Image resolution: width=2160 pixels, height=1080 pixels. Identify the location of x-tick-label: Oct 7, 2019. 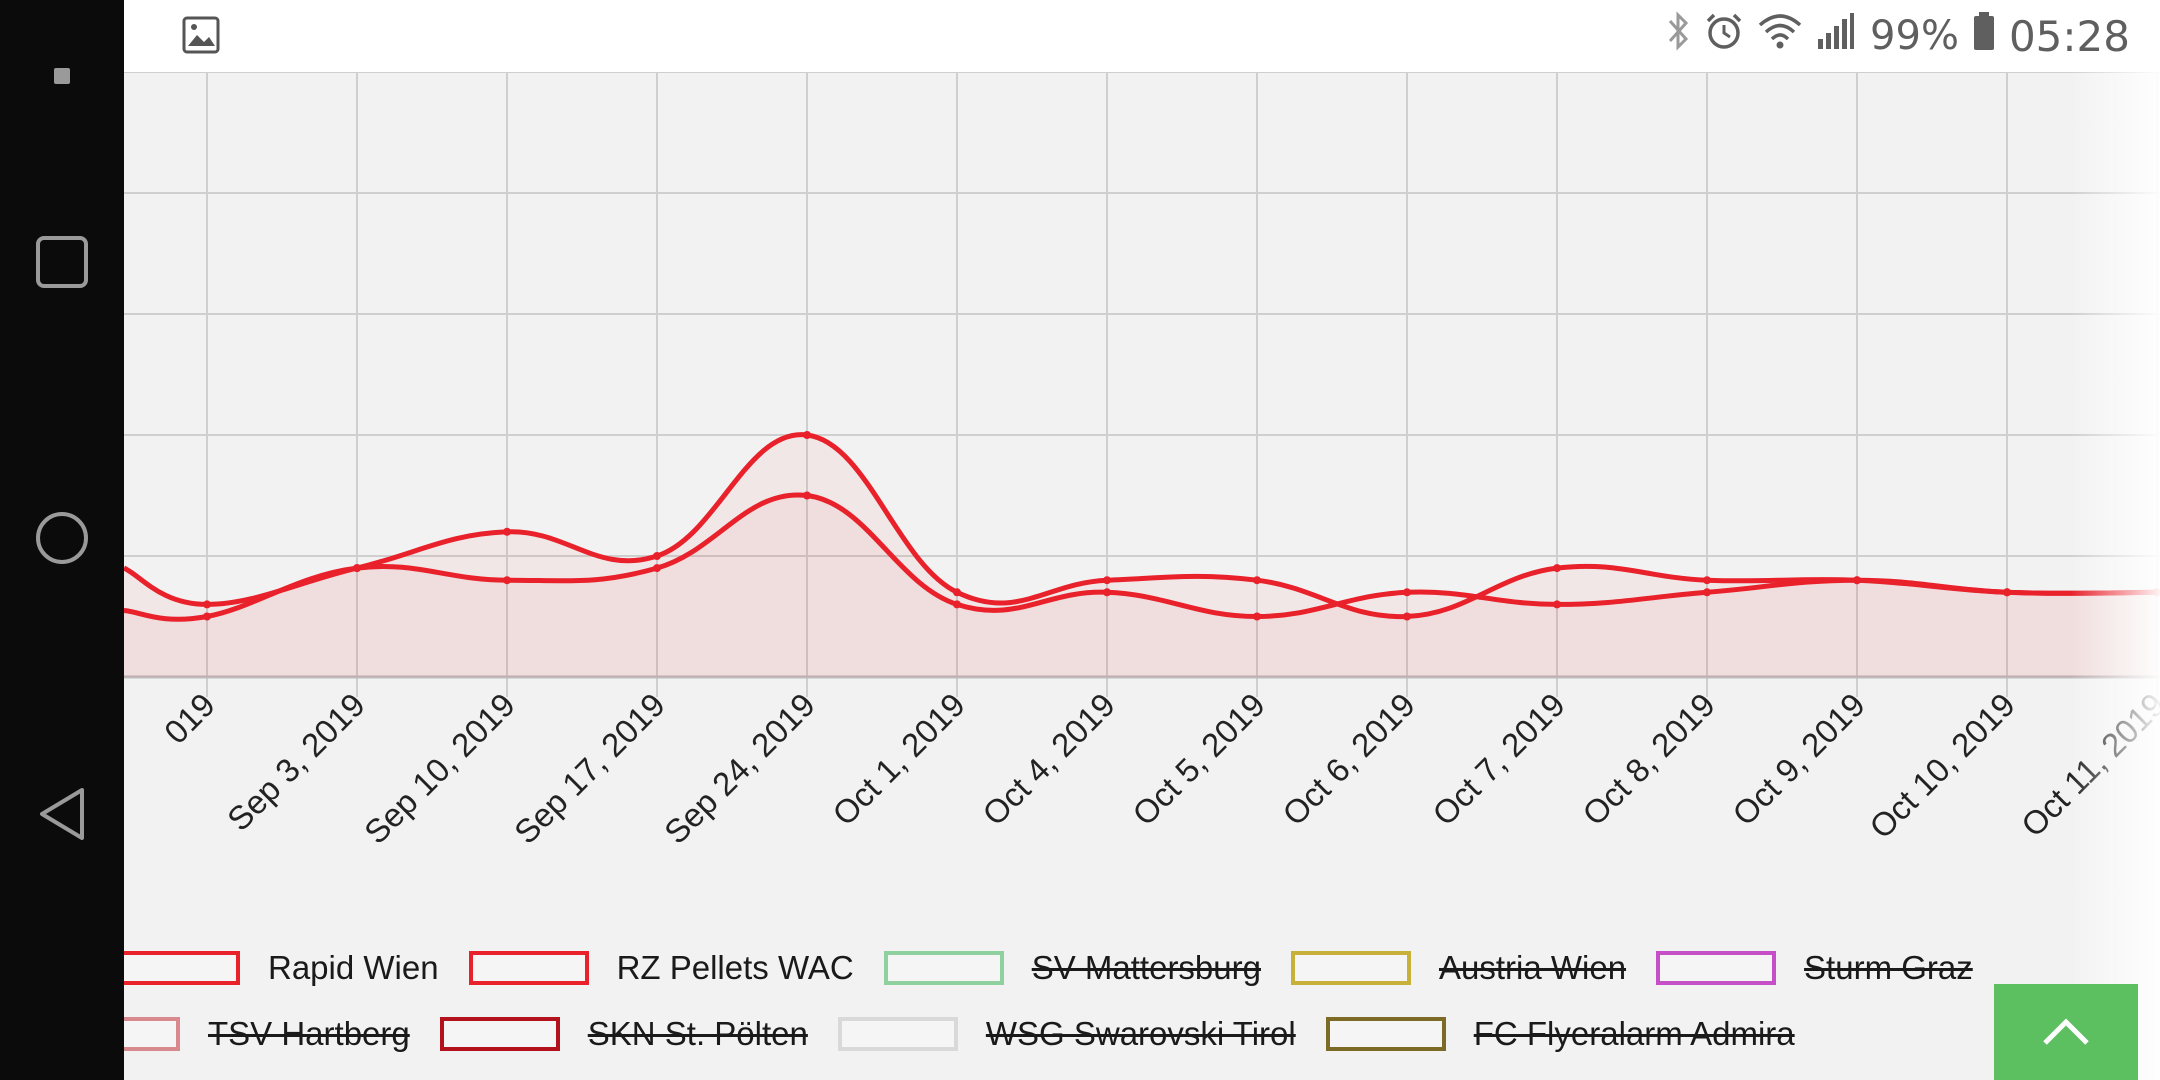
(1498, 759).